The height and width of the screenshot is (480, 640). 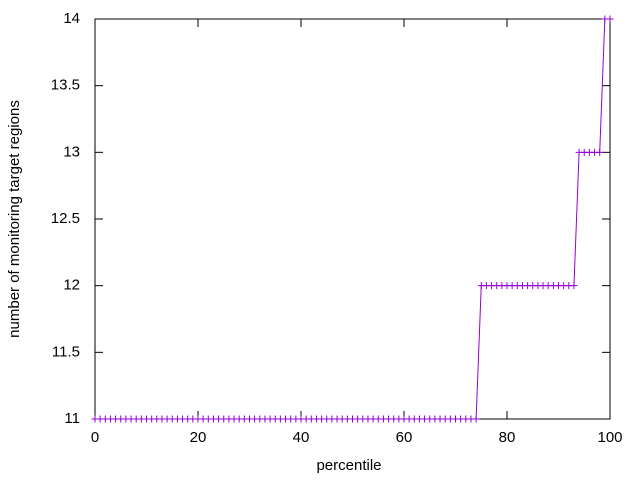 What do you see at coordinates (301, 437) in the screenshot?
I see `x-tick-label: 40` at bounding box center [301, 437].